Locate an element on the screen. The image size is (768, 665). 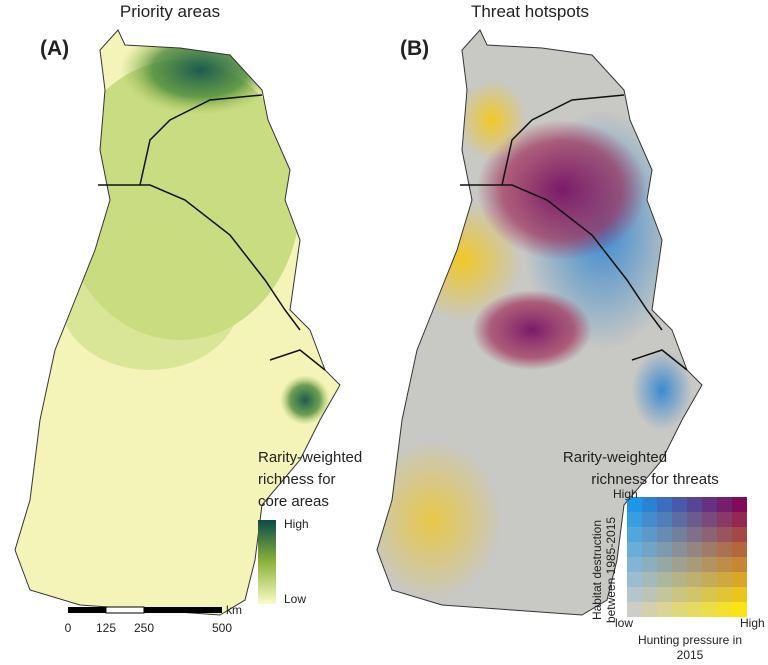
legend-title: richness for is located at coordinates (297, 479).